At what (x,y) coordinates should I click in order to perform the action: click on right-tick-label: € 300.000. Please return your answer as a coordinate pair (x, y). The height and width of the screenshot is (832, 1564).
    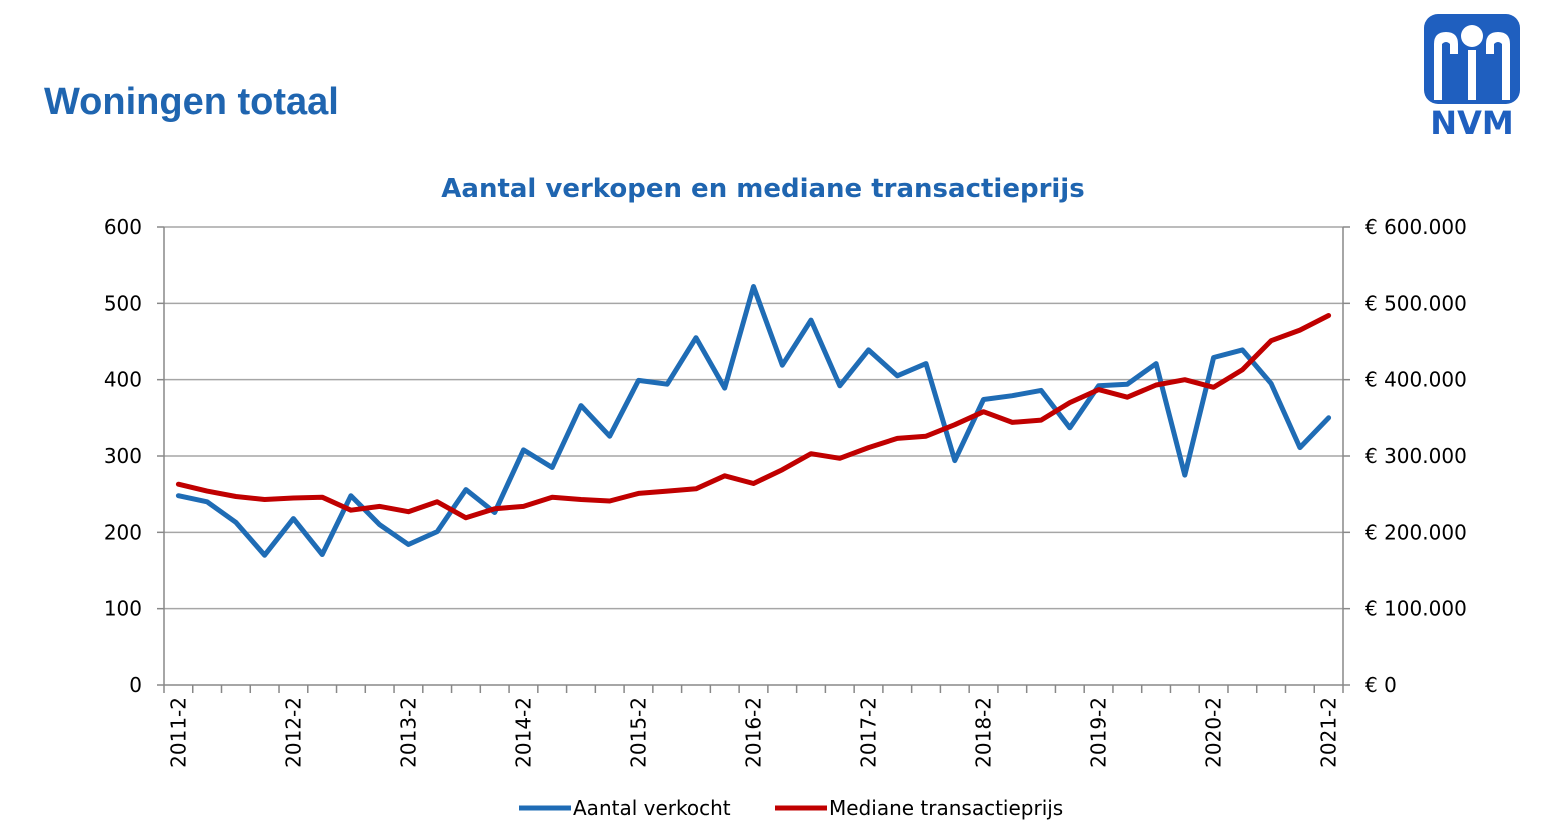
    Looking at the image, I should click on (1416, 456).